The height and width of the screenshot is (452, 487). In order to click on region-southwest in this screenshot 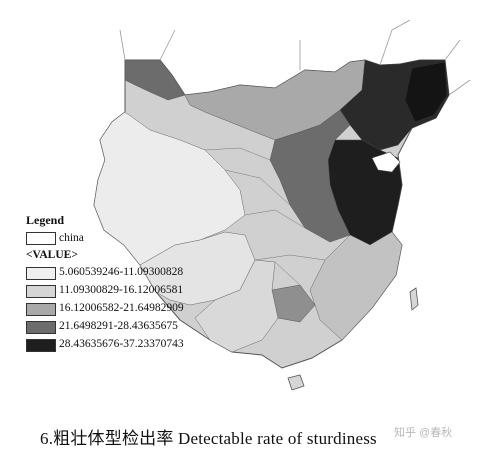, I will do `click(236, 306)`.